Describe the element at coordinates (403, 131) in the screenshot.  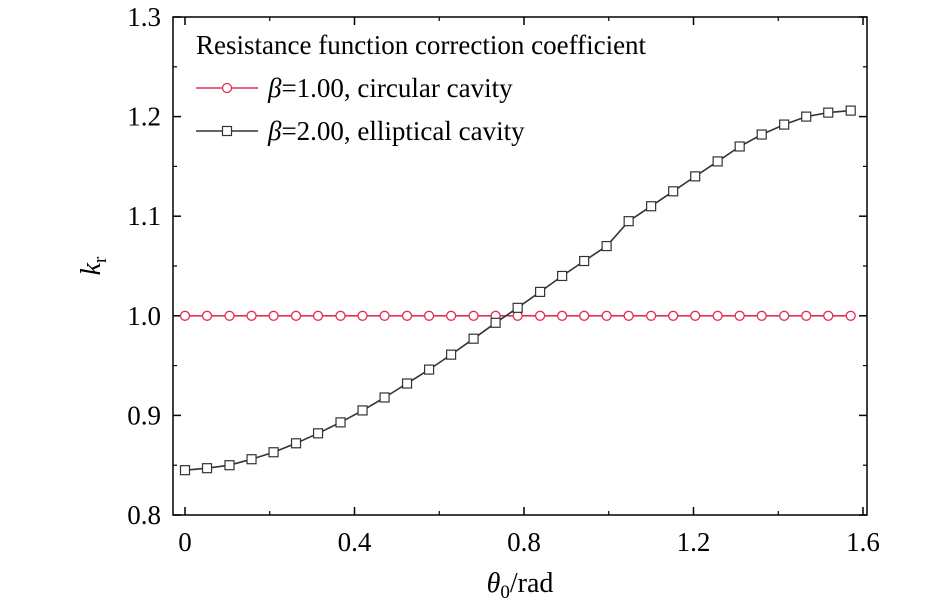
I see `legend-text-2: =2.00, elliptical cavity` at that location.